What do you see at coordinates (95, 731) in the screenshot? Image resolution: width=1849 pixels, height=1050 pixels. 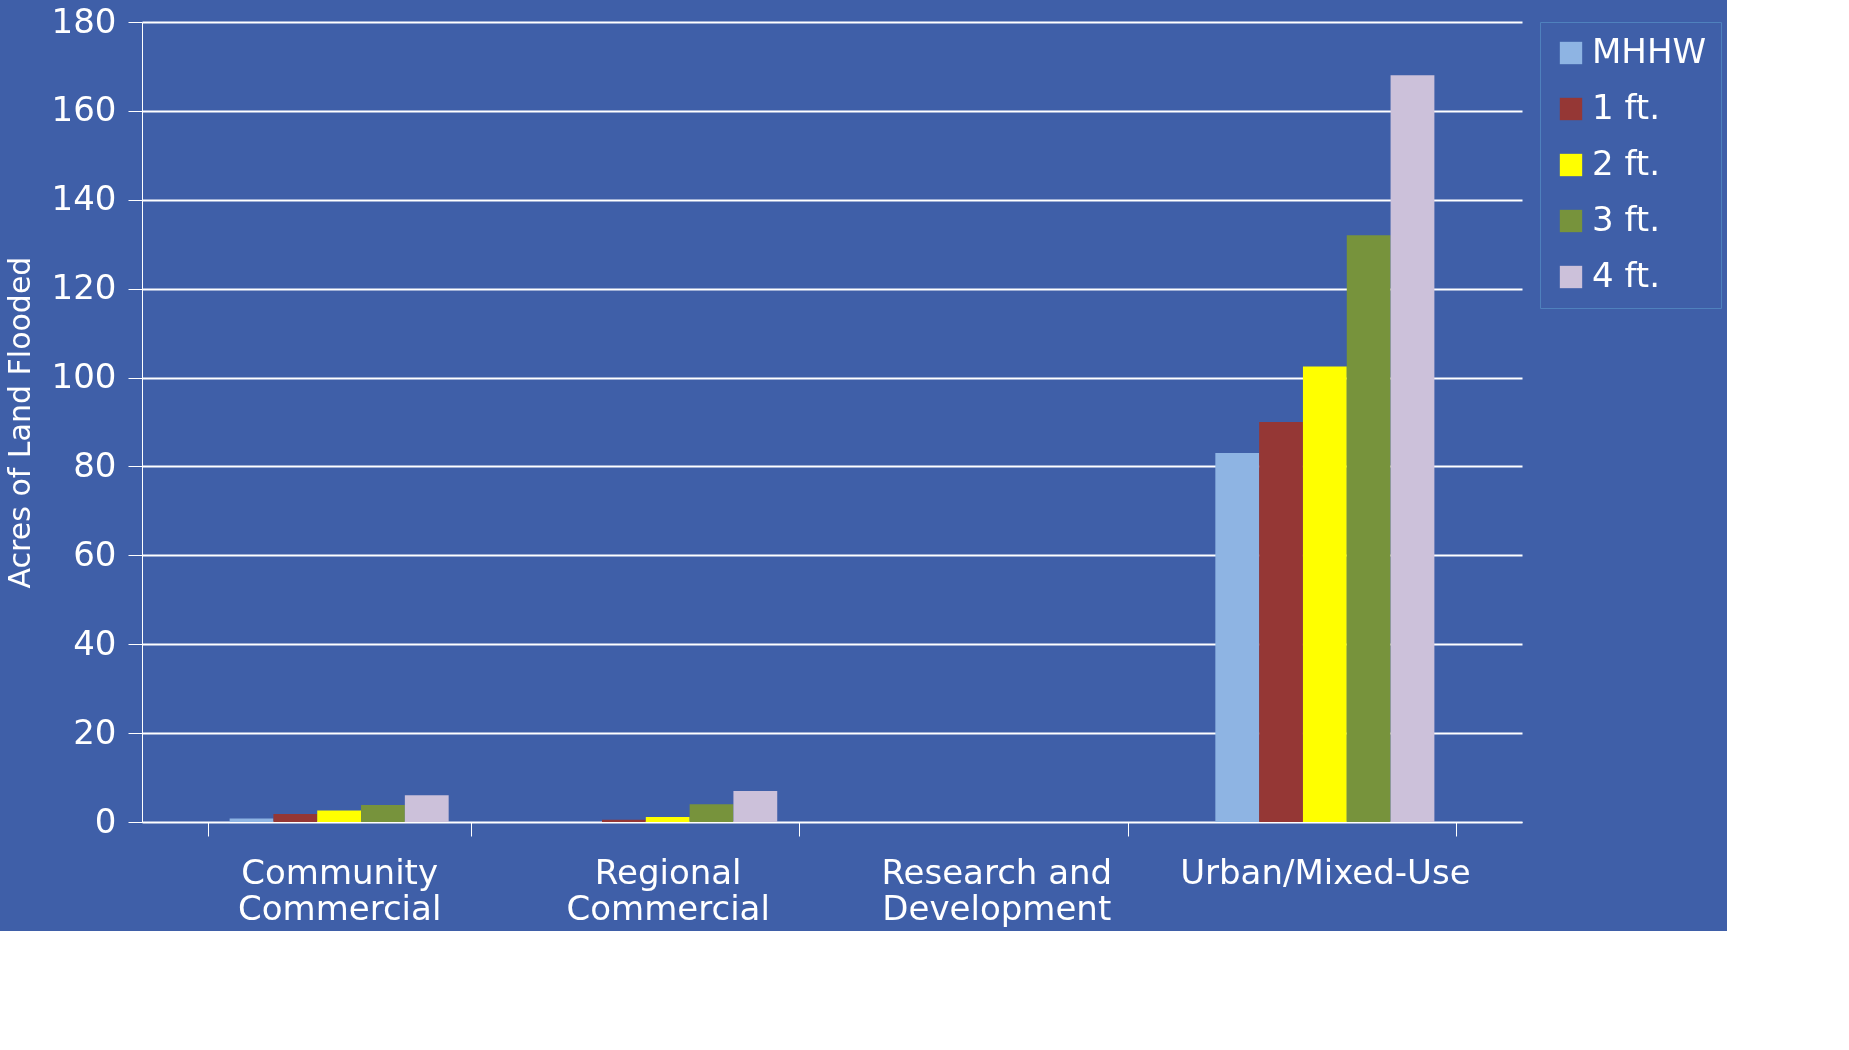 I see `y-tick-label: 20` at bounding box center [95, 731].